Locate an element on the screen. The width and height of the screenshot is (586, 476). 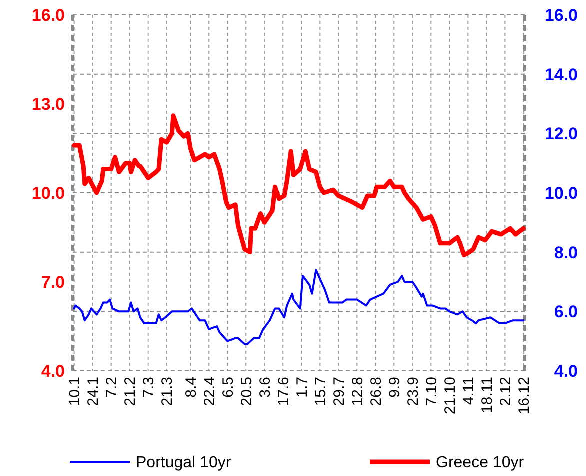
x-tick-label: 20.5 is located at coordinates (247, 391).